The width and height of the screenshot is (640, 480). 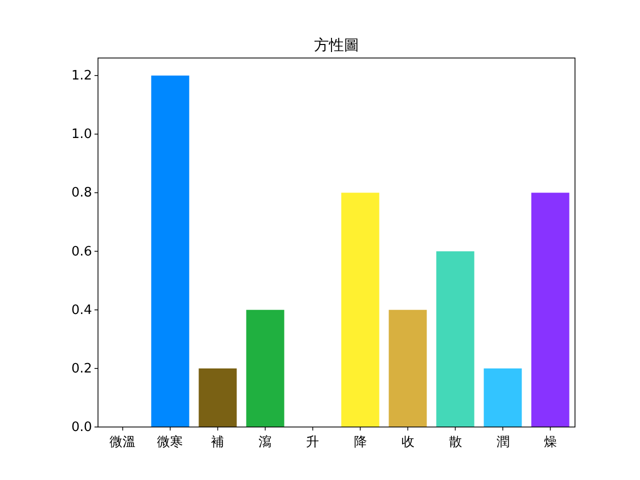 I want to click on y-tick-label: 1.0, so click(x=81, y=134).